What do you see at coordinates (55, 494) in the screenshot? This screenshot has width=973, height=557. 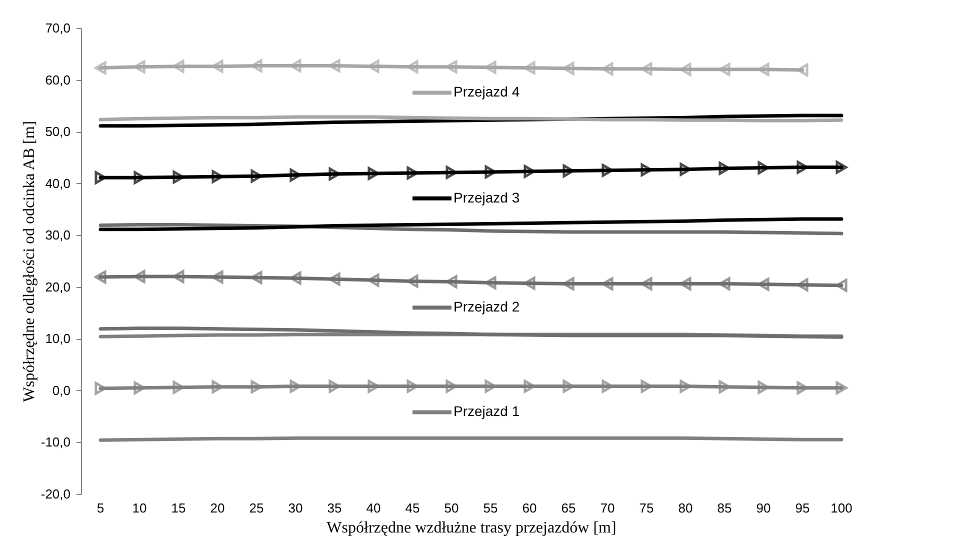 I see `y-tick-label: -20,0` at bounding box center [55, 494].